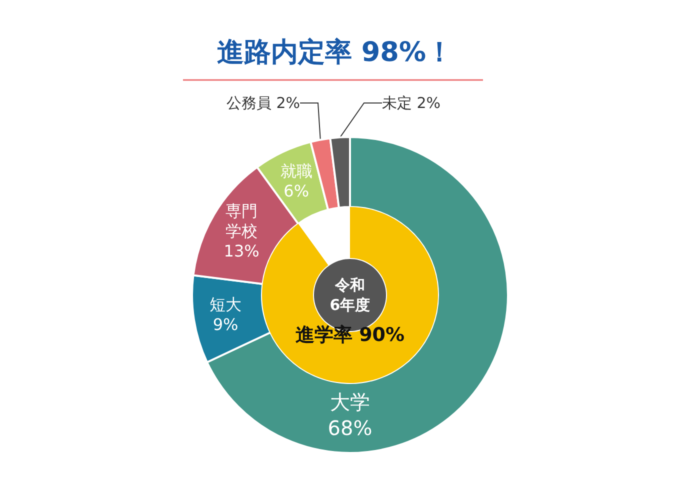 The height and width of the screenshot is (492, 694). What do you see at coordinates (335, 52) in the screenshot?
I see `chart-title: 進路内定率 98%！` at bounding box center [335, 52].